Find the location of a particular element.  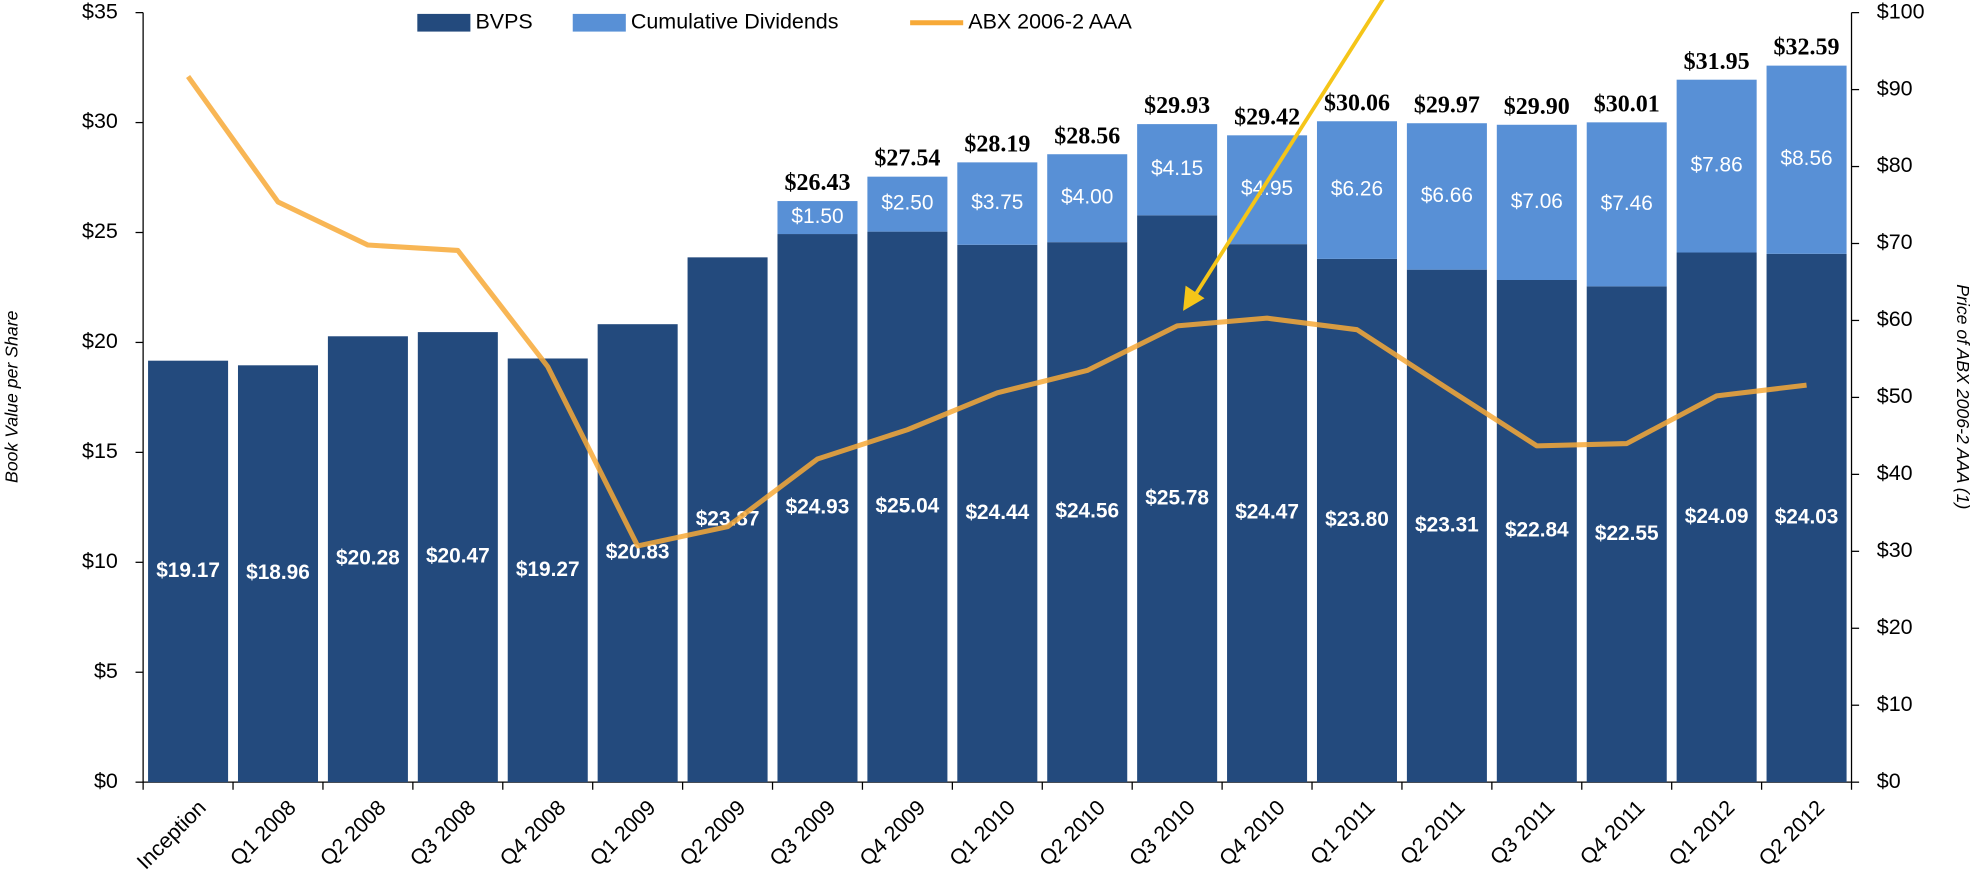

x-tick-label: Q4 2008 is located at coordinates (532, 832).